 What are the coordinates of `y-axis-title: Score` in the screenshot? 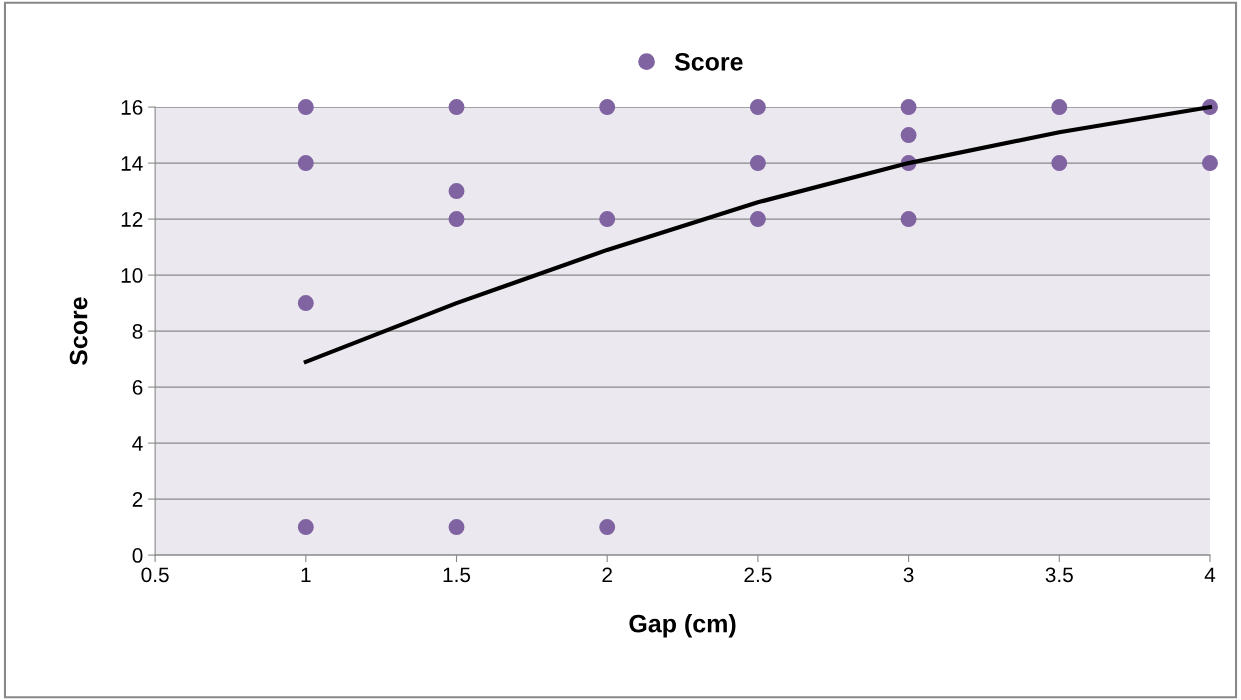 It's located at (78, 331).